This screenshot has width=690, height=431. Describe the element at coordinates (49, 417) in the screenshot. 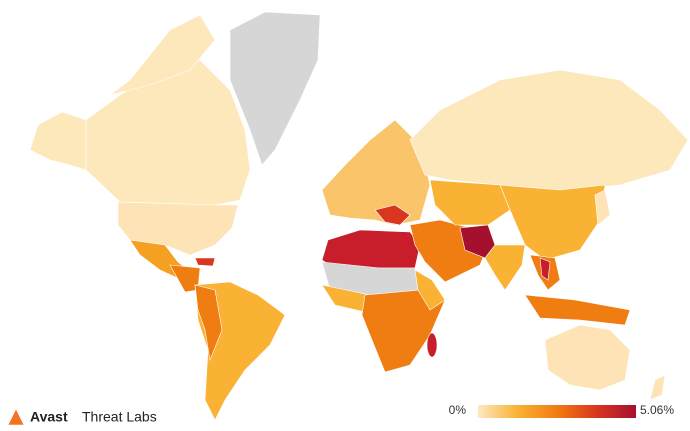

I see `brand-name: Avast` at that location.